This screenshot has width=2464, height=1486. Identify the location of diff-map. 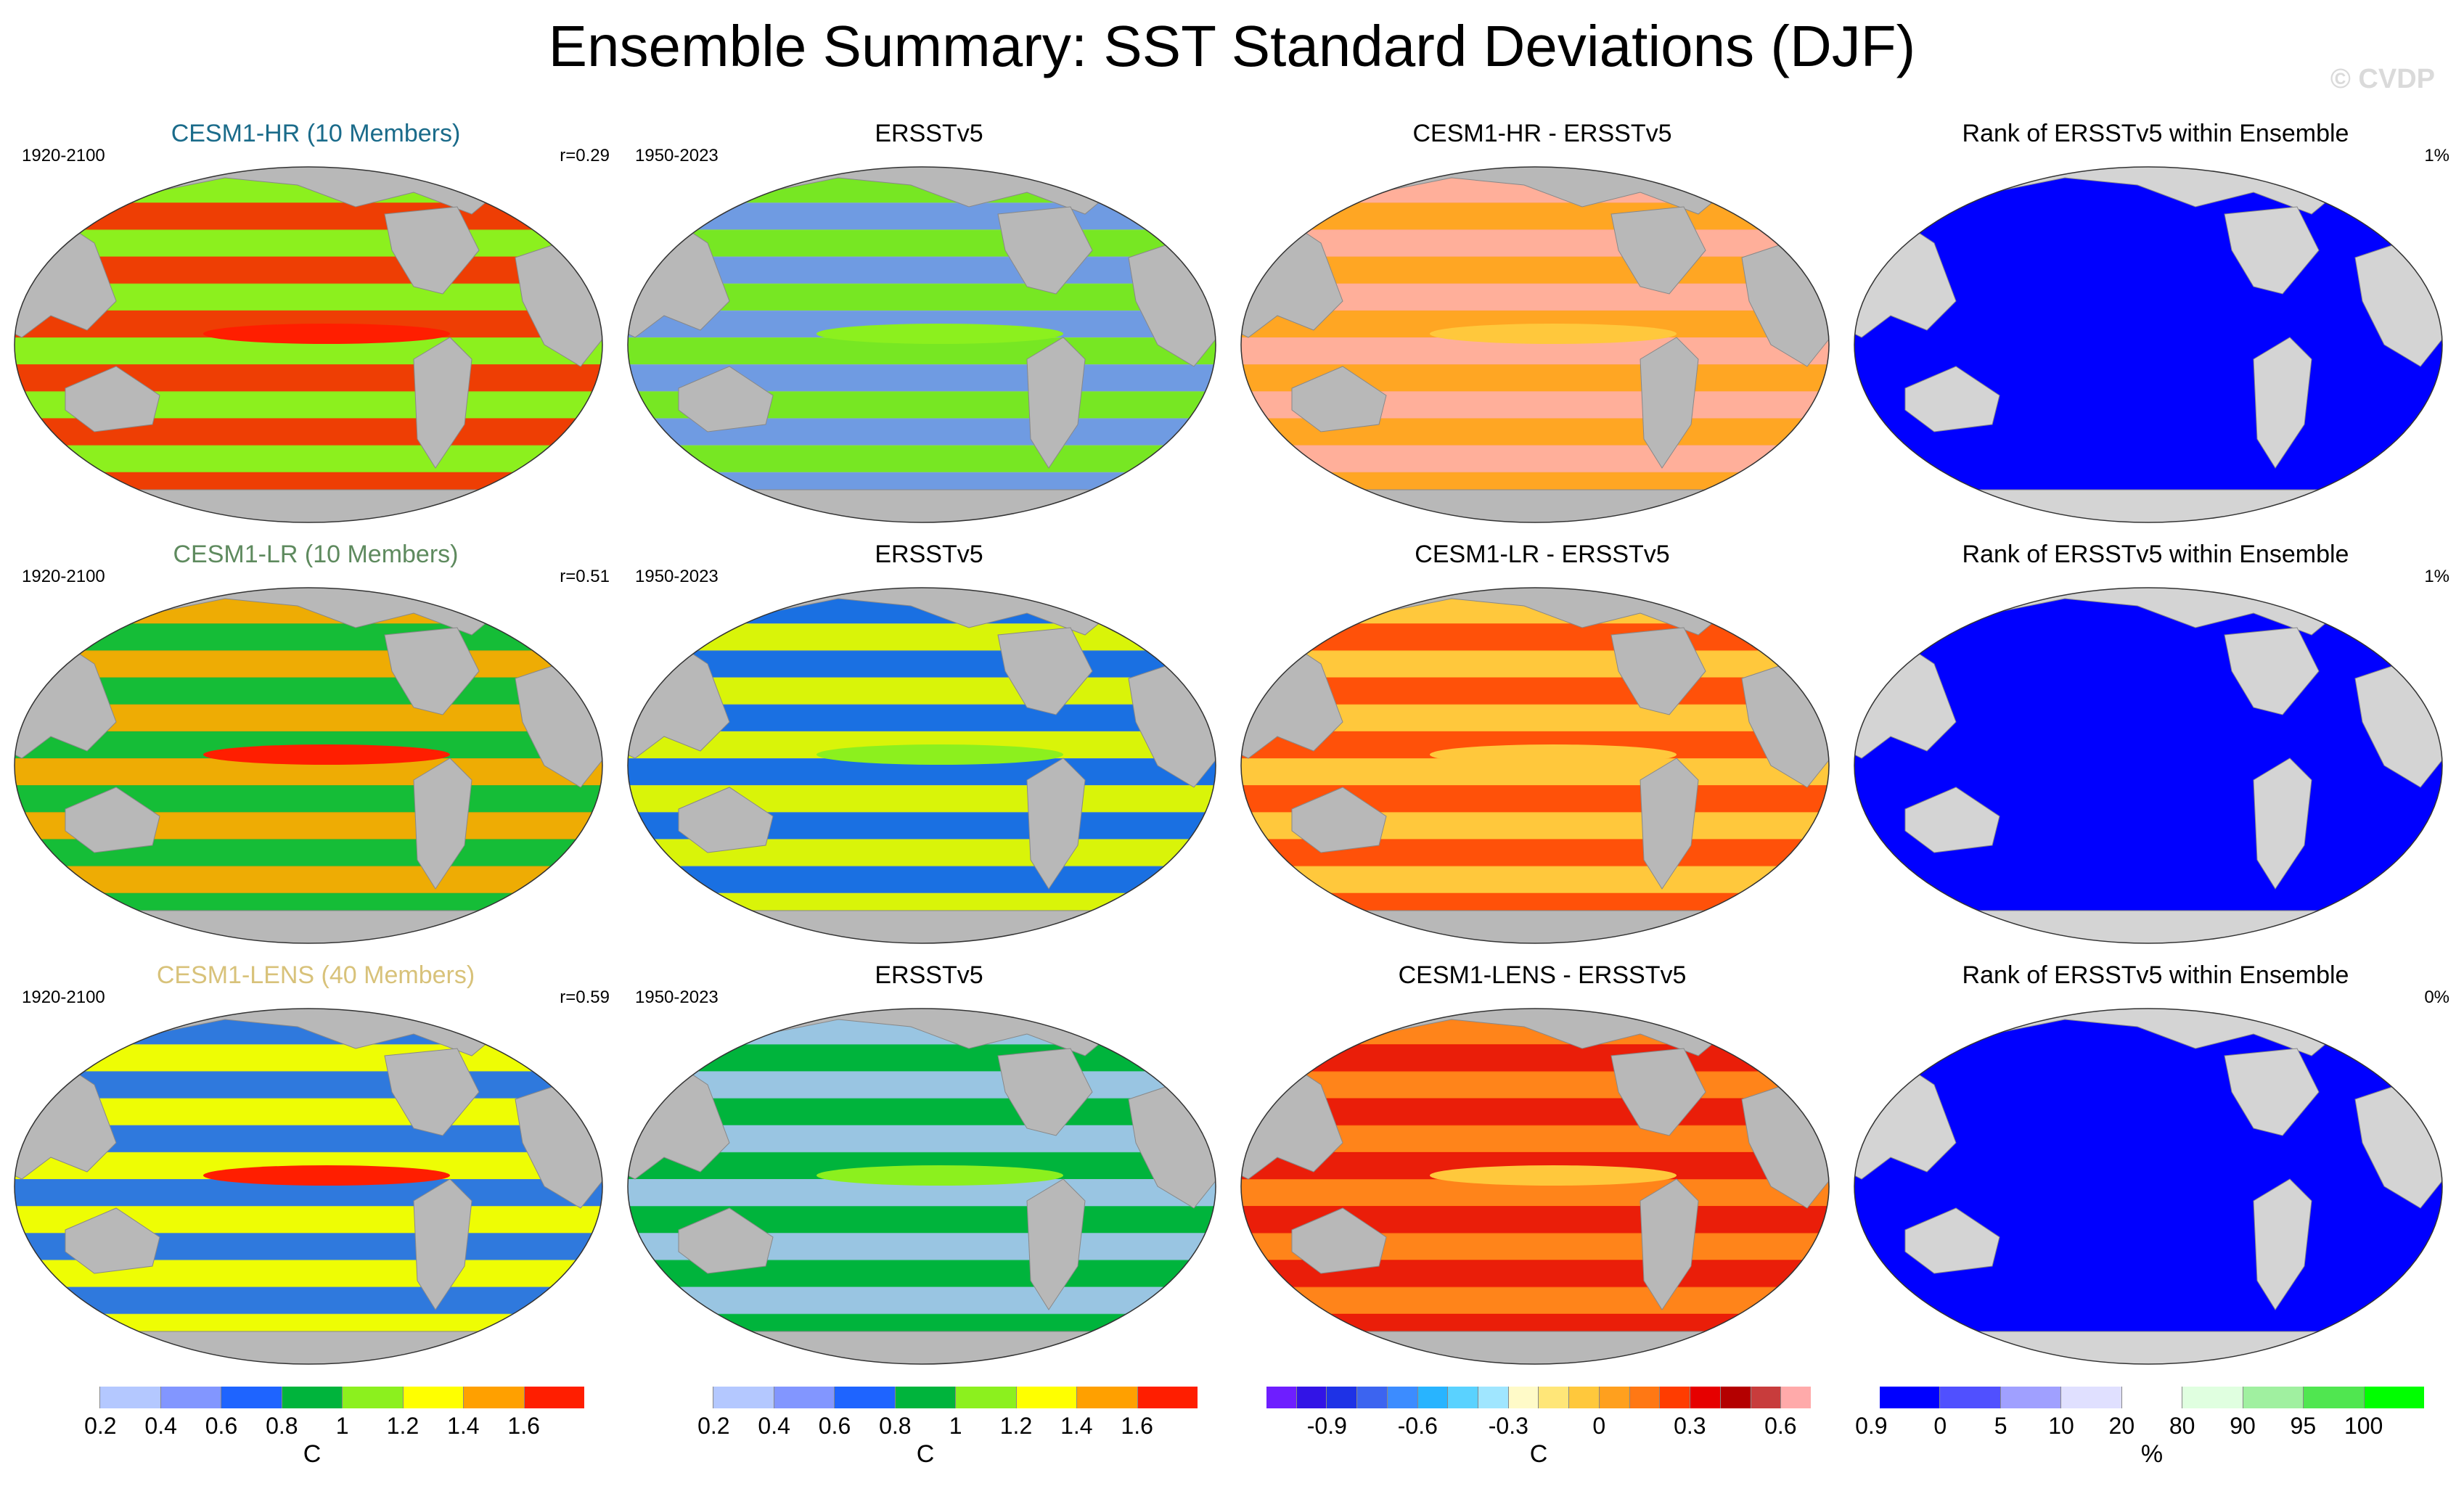
(1535, 765).